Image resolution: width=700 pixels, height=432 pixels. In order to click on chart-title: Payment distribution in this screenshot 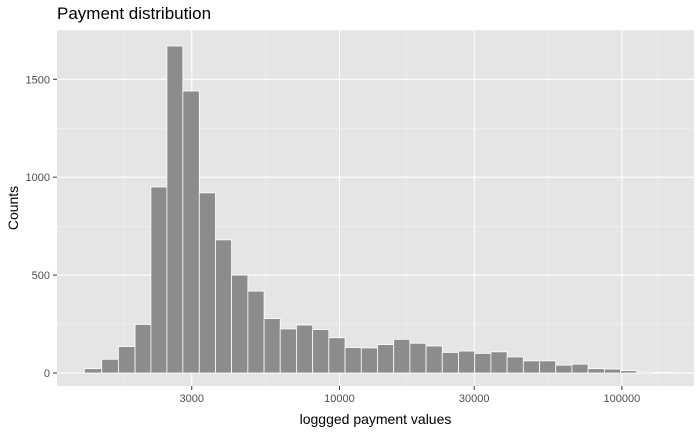, I will do `click(134, 13)`.